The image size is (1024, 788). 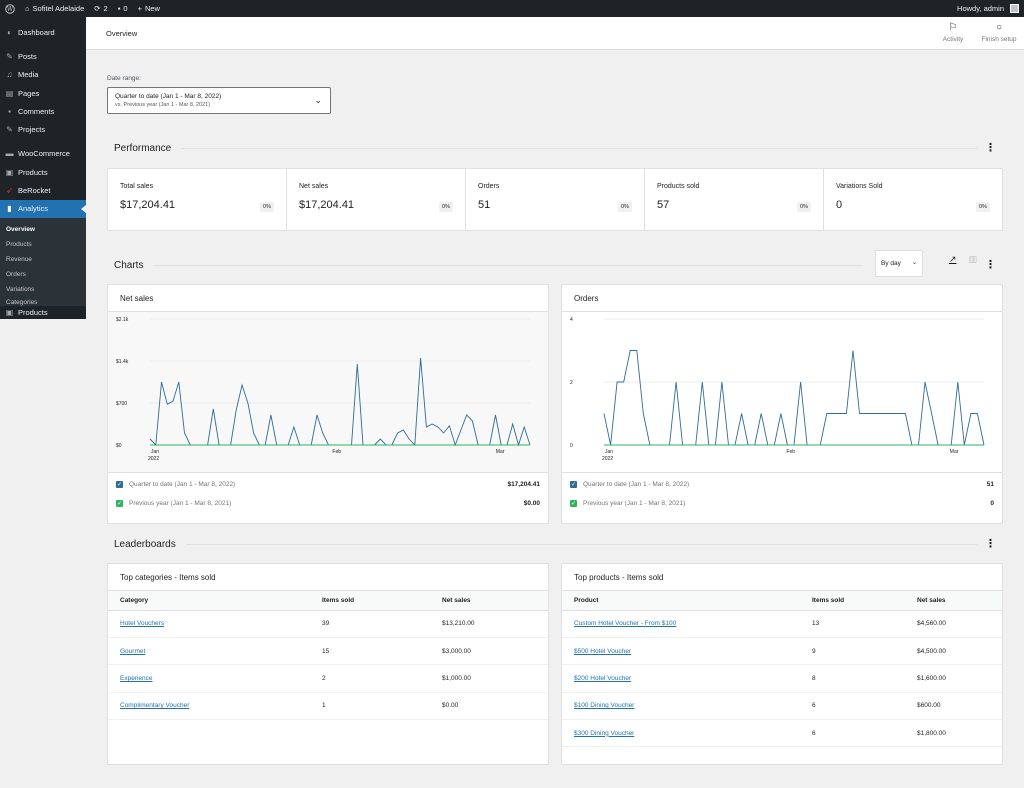 What do you see at coordinates (28, 75) in the screenshot?
I see `sidebar-item-label: Media` at bounding box center [28, 75].